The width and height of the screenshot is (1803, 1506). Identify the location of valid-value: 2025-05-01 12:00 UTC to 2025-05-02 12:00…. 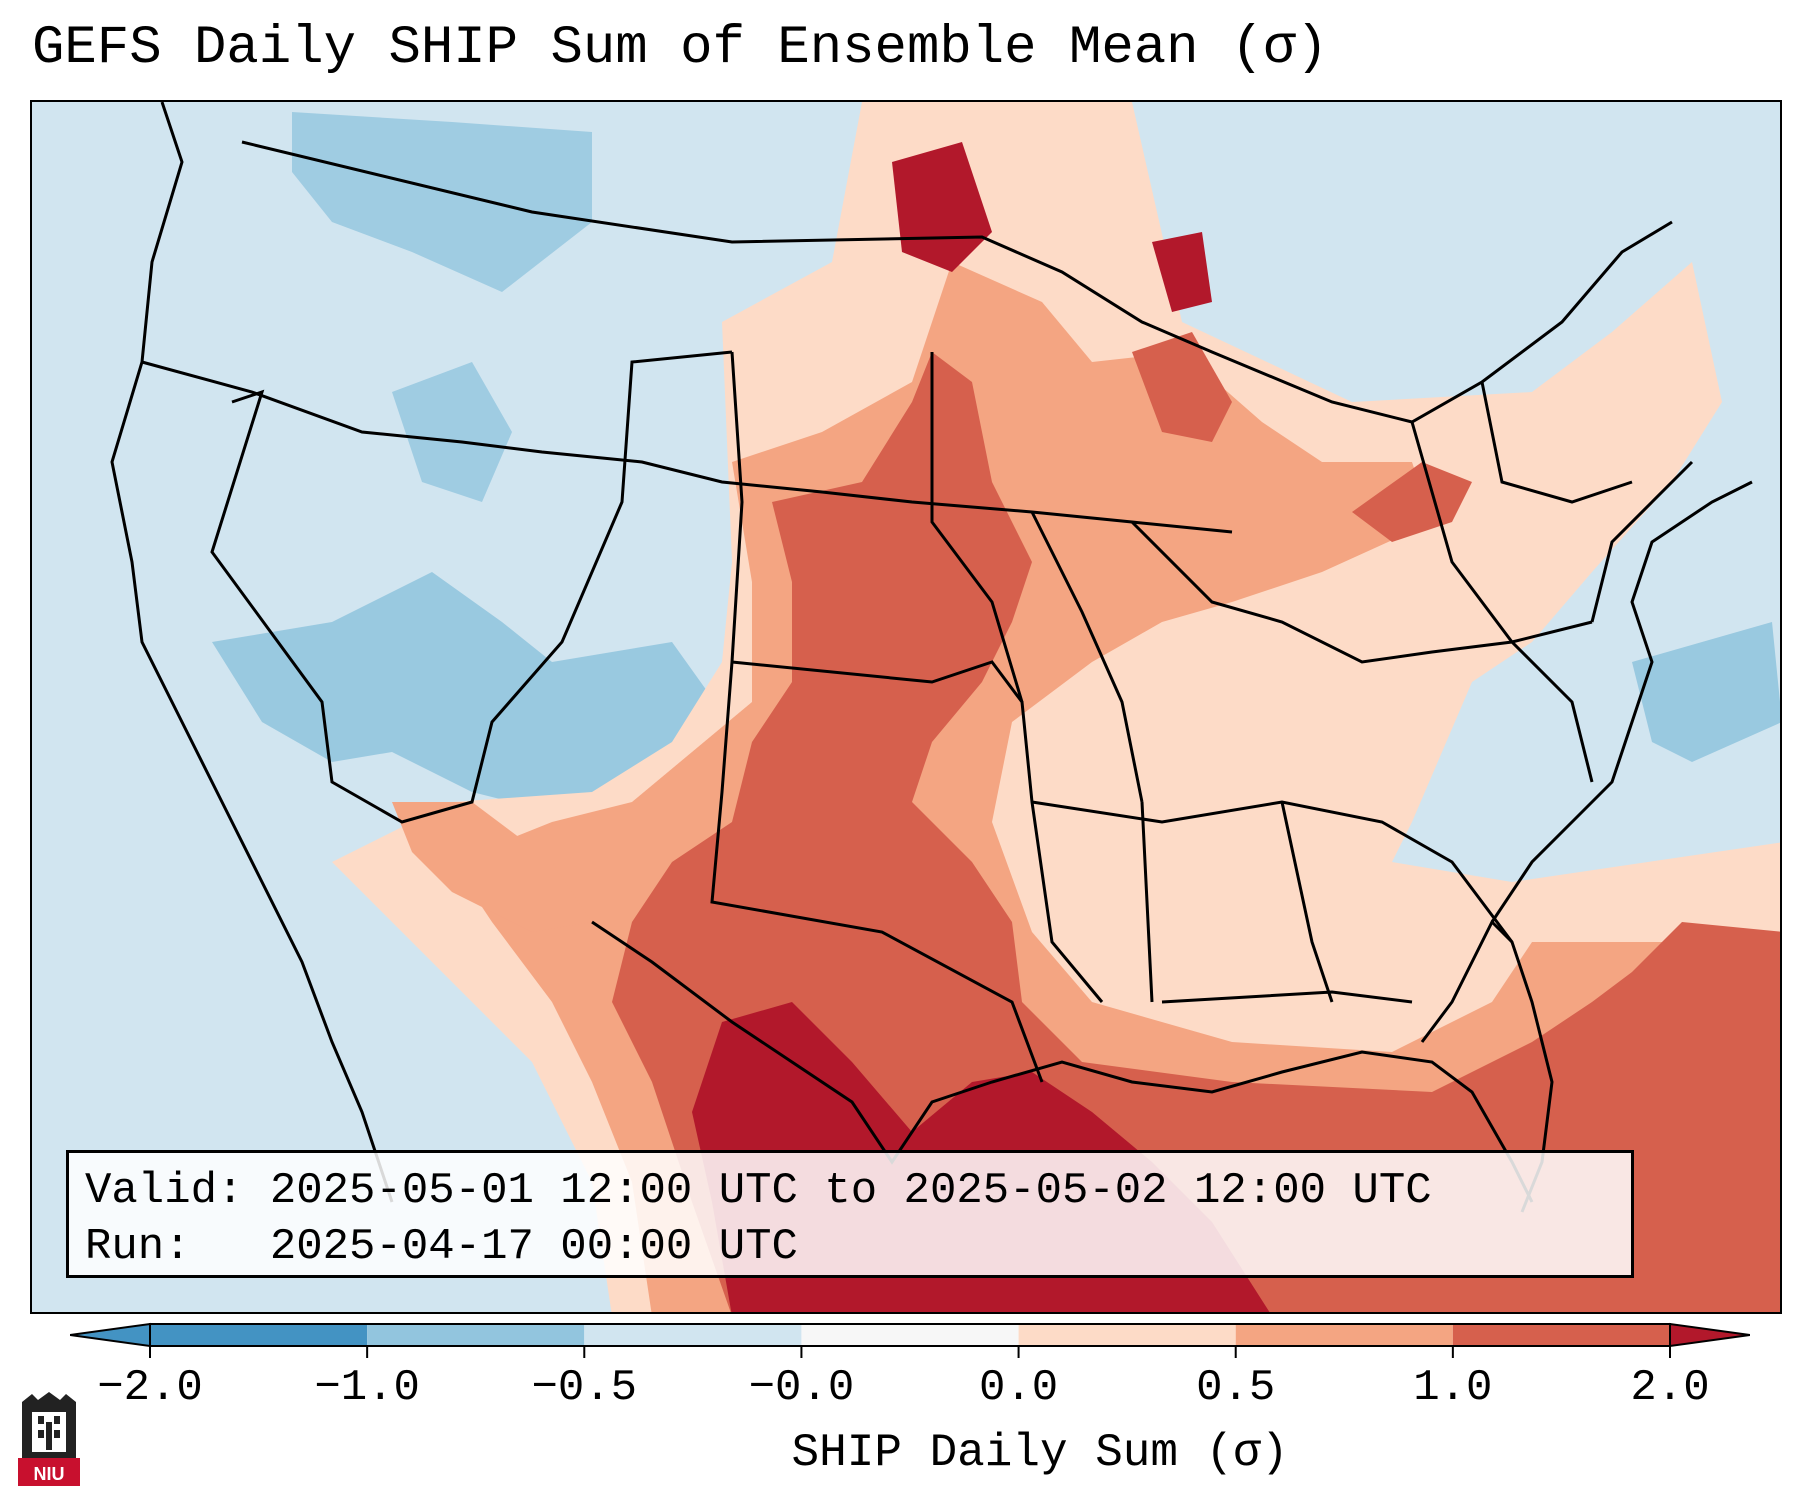
(850, 1191).